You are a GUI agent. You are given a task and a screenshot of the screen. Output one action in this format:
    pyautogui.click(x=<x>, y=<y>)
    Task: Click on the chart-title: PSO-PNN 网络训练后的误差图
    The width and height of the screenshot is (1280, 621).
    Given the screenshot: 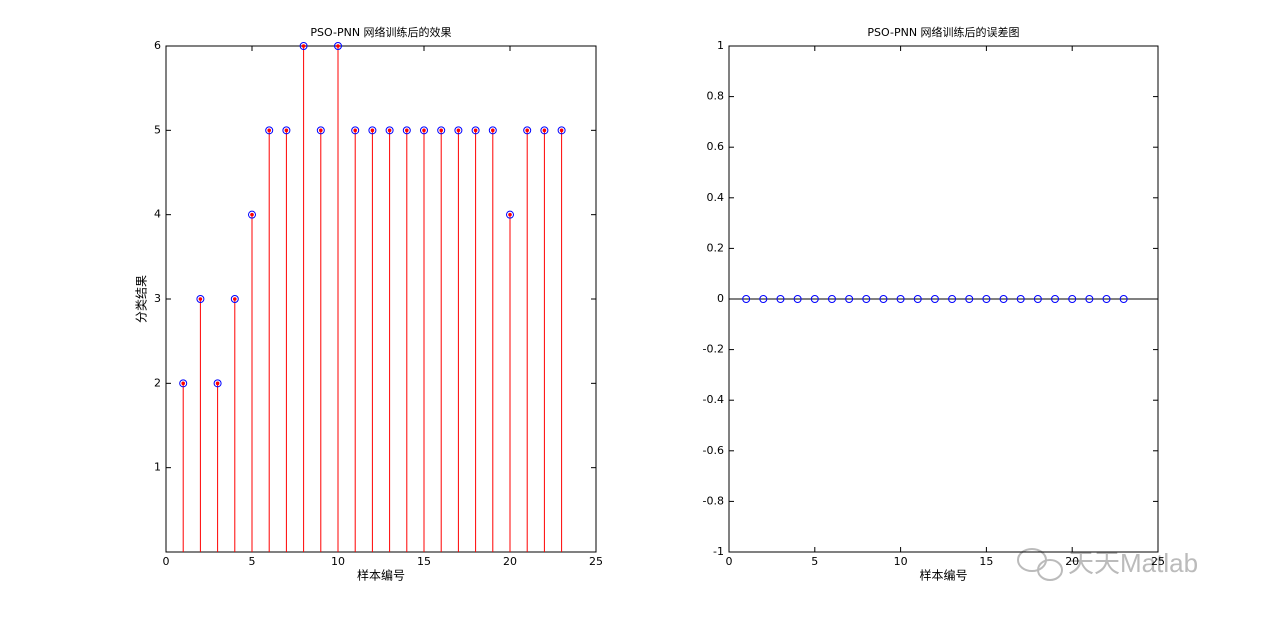 What is the action you would take?
    pyautogui.click(x=943, y=32)
    